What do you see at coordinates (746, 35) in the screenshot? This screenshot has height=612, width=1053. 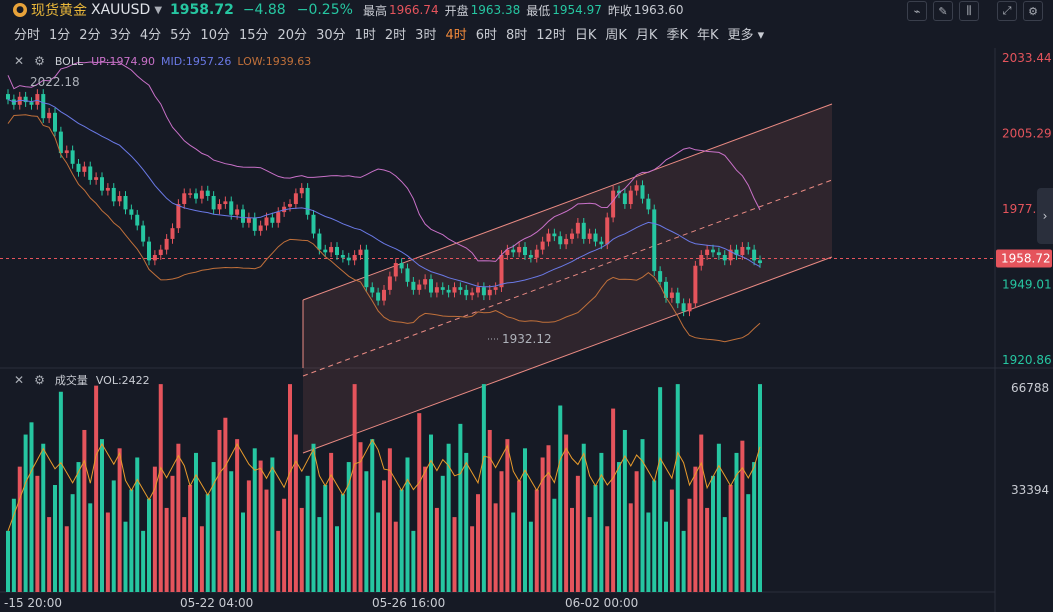 I see `period-22: 更多 ▾` at bounding box center [746, 35].